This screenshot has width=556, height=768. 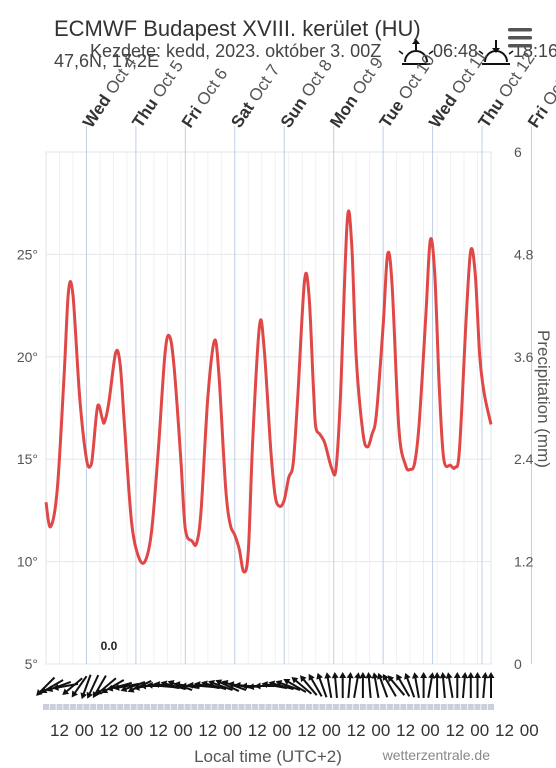 I want to click on y-tick-label: 15°, so click(x=27, y=459).